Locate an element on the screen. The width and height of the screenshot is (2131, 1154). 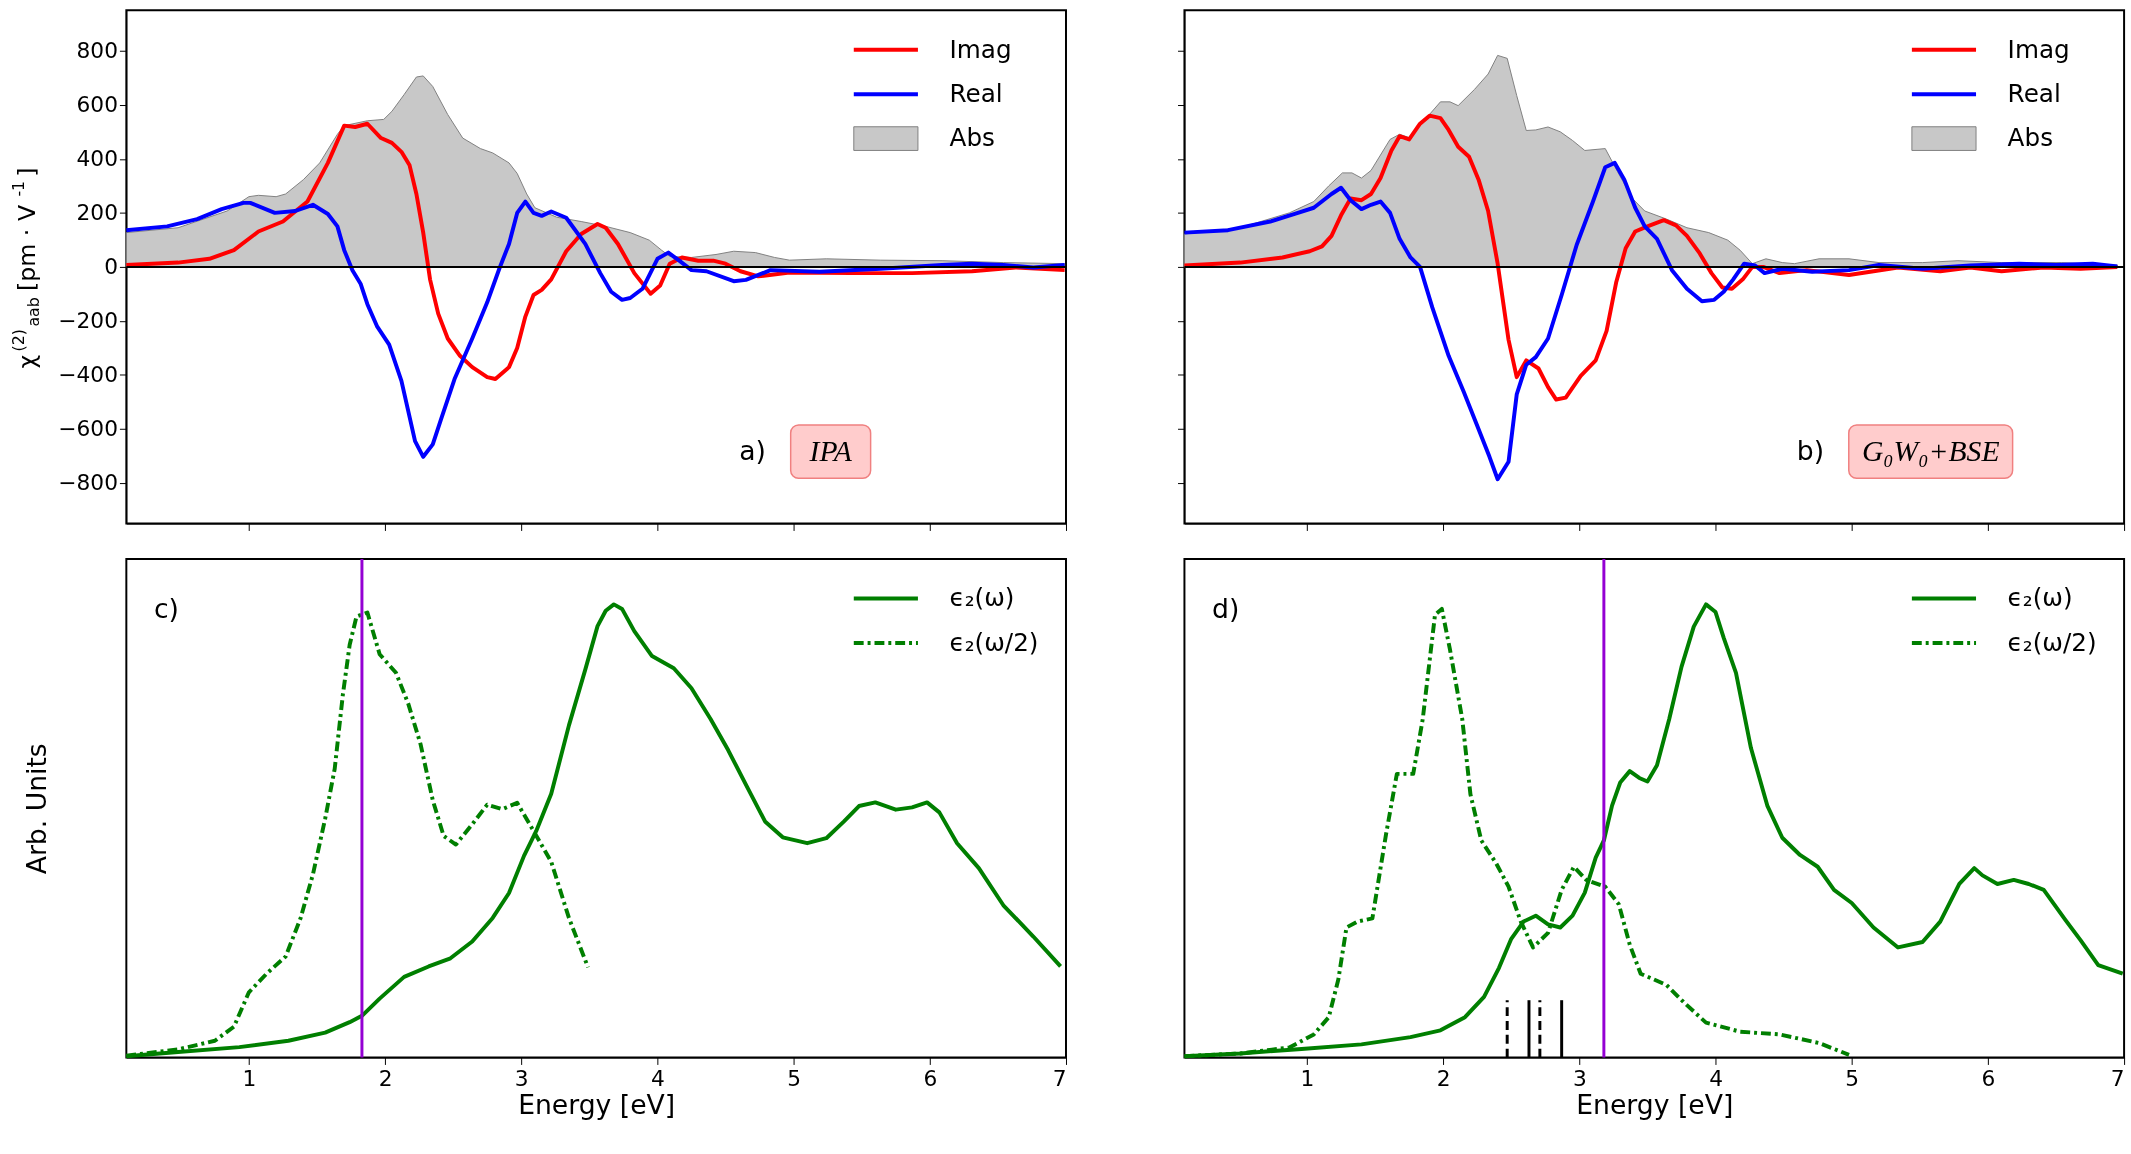
y-tick-label: 800 is located at coordinates (97, 51).